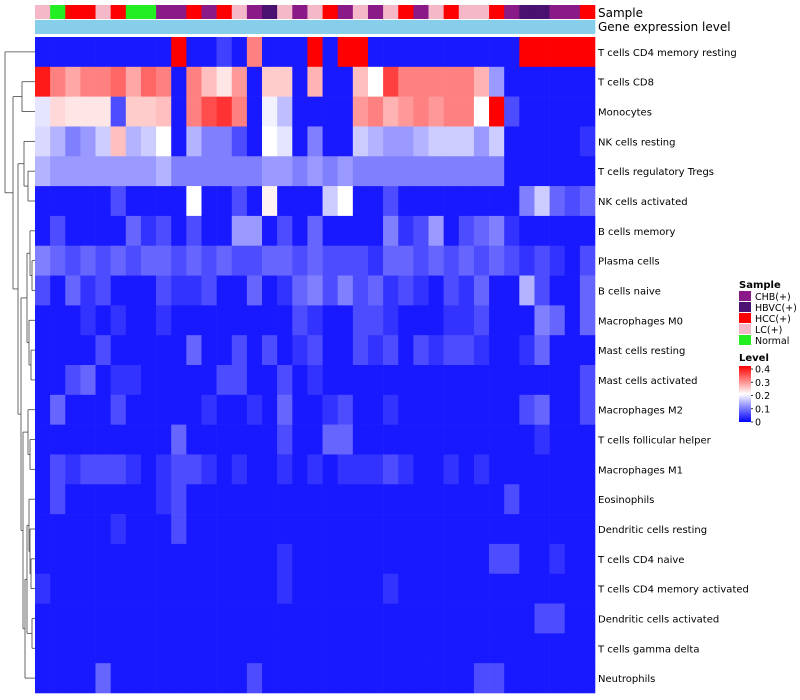  I want to click on row-label: T cells CD4 memory resting, so click(667, 53).